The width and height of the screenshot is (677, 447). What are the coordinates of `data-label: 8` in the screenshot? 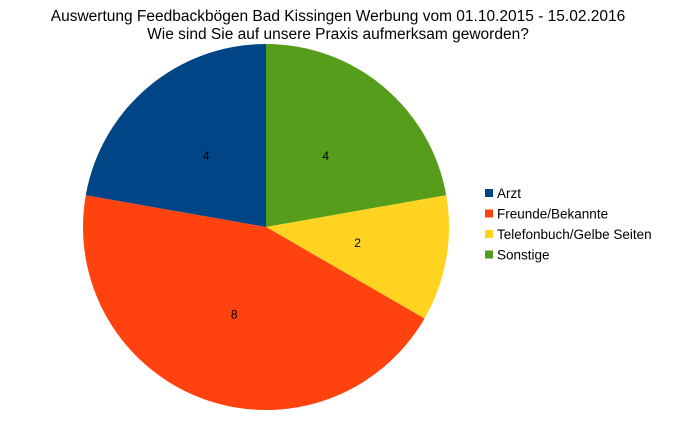 It's located at (234, 314).